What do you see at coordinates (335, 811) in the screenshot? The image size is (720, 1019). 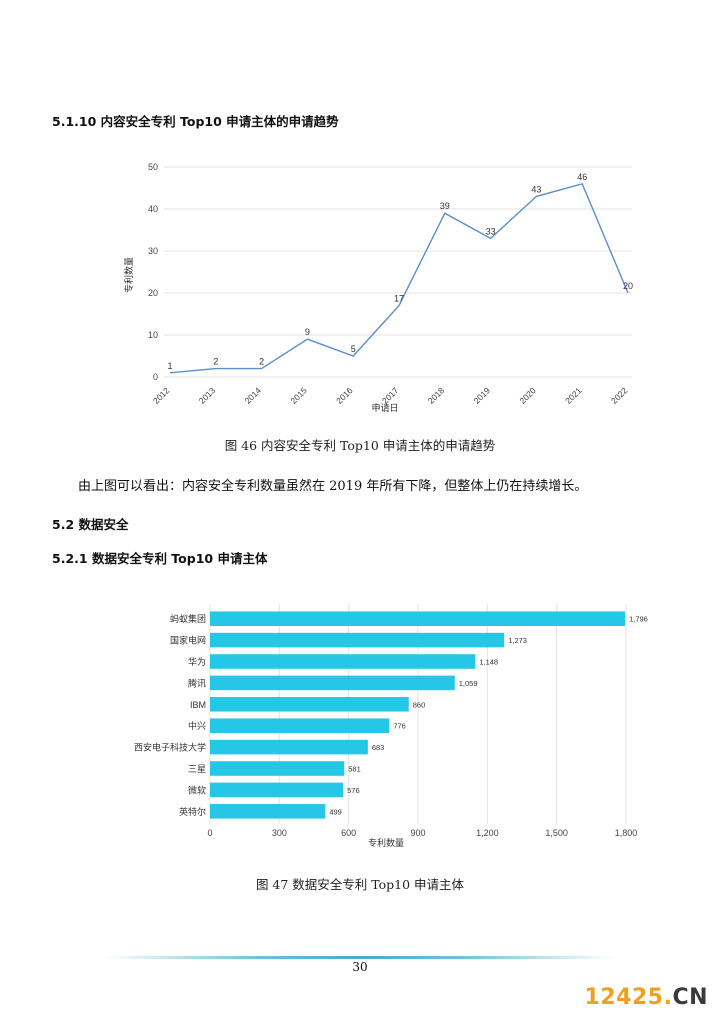 I see `bar-chart-value-label: 499` at bounding box center [335, 811].